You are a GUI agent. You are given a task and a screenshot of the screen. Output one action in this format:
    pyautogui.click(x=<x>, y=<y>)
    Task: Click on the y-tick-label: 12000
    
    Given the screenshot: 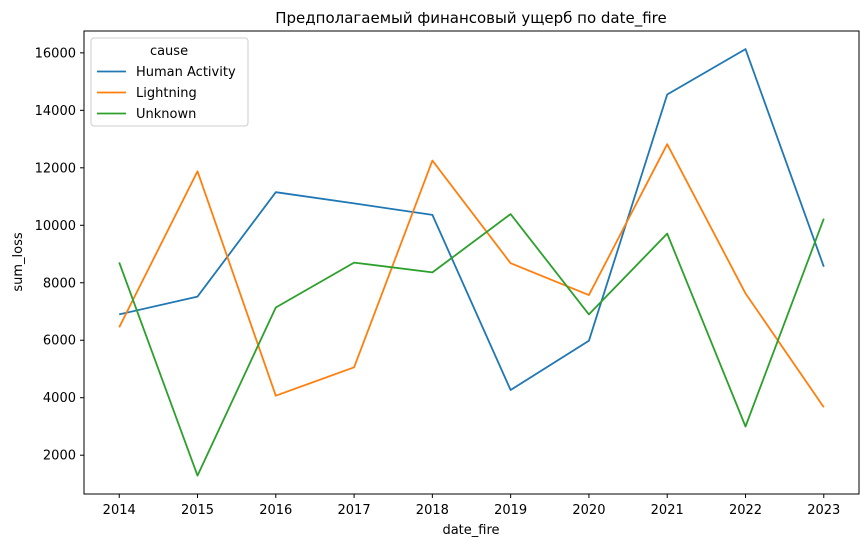 What is the action you would take?
    pyautogui.click(x=55, y=168)
    